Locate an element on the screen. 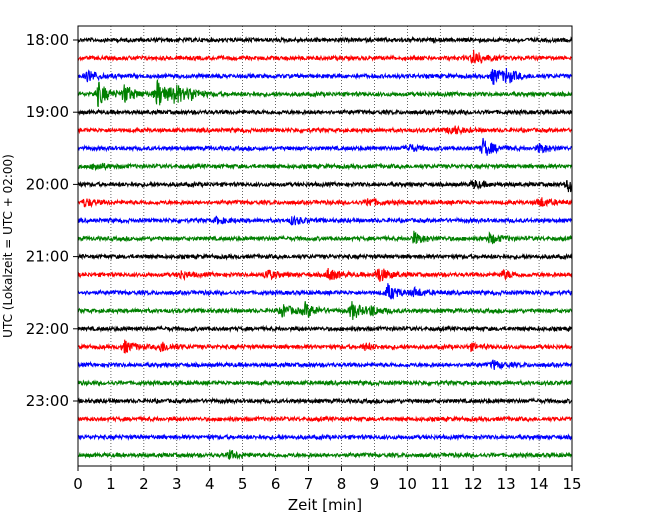 The width and height of the screenshot is (650, 520). x-tick-label: 10 is located at coordinates (407, 484).